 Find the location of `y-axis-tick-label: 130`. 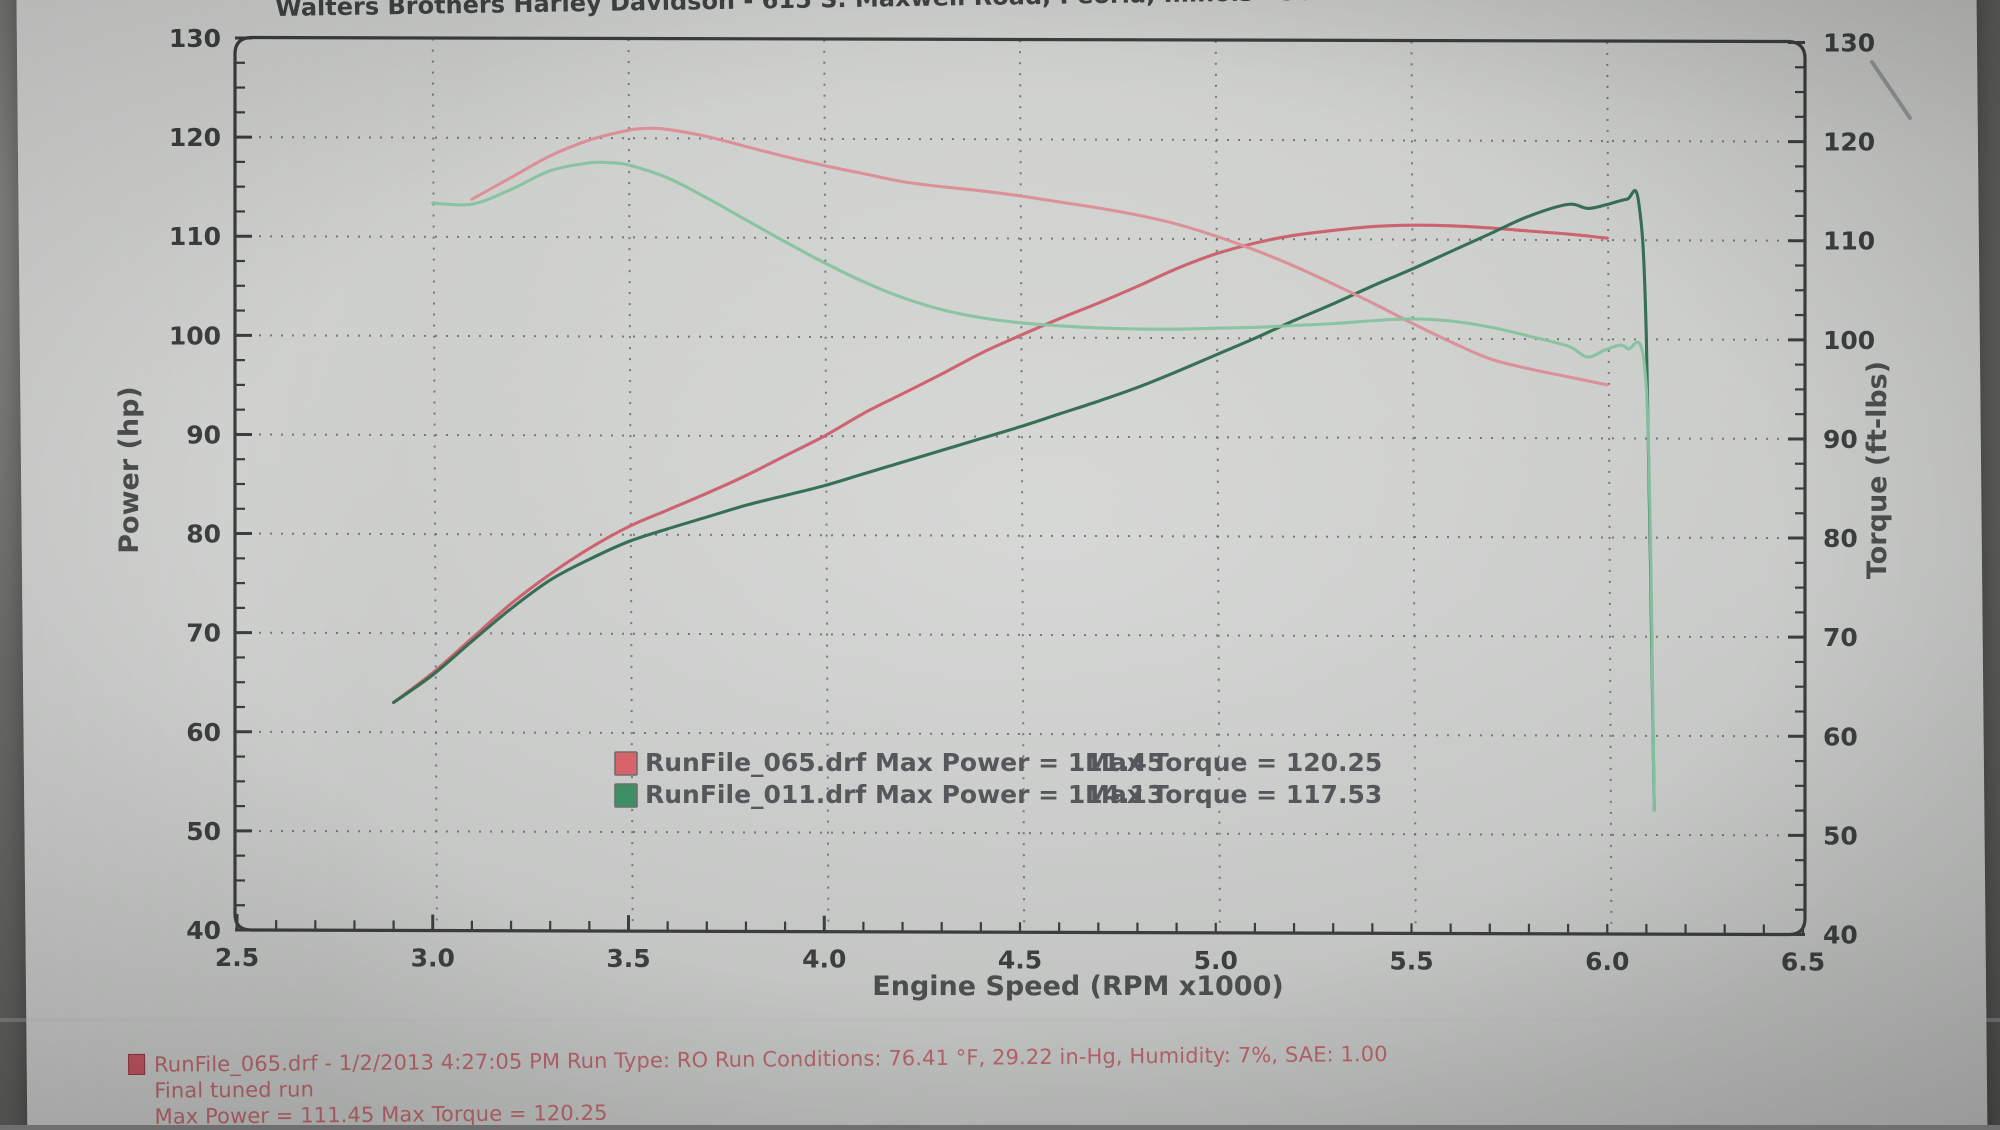

y-axis-tick-label: 130 is located at coordinates (195, 38).